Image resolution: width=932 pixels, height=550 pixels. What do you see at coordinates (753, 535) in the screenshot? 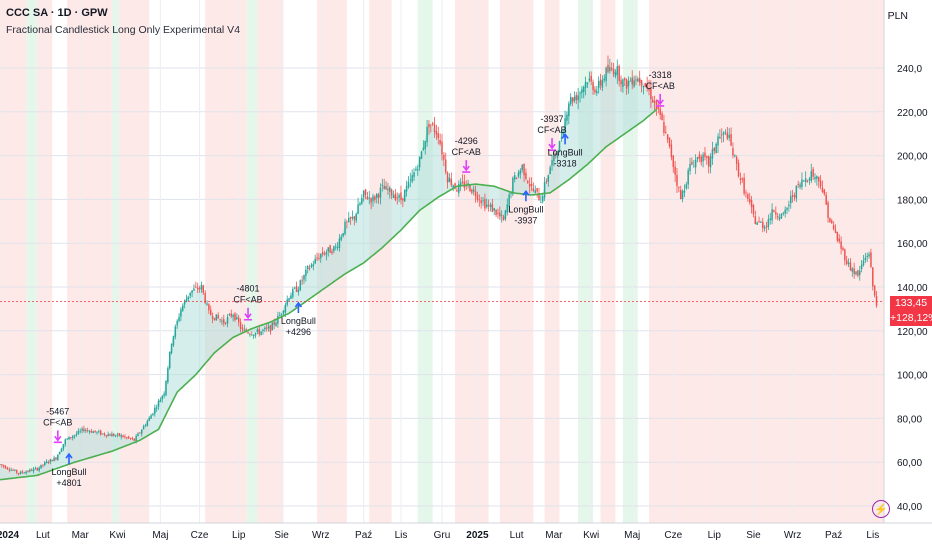
I see `x-tick-label: Sie` at bounding box center [753, 535].